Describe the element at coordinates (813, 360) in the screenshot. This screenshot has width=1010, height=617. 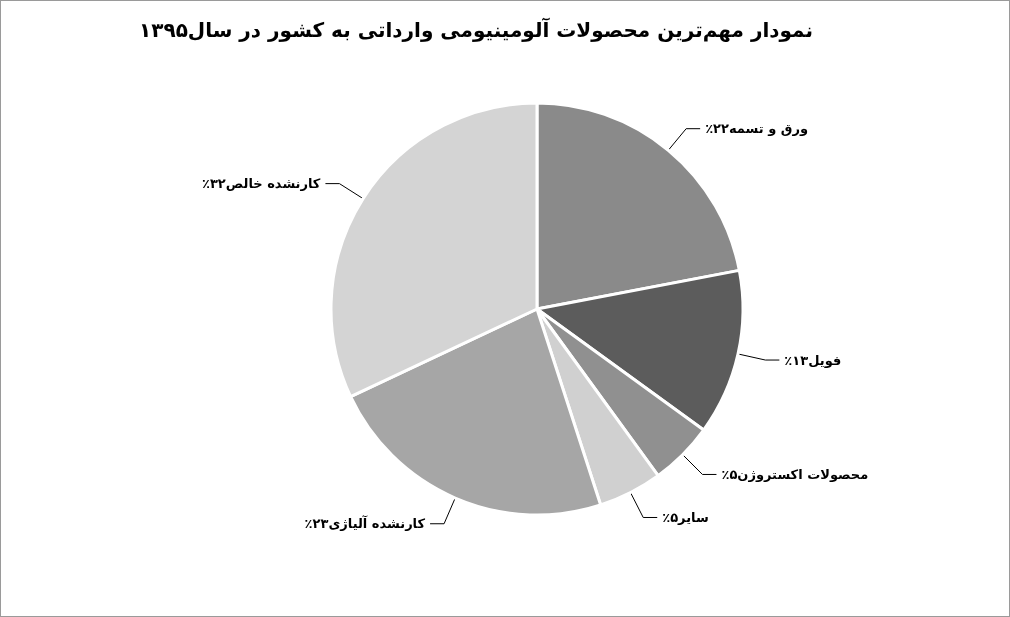
I see `slice-label: فویل۱۳٪` at that location.